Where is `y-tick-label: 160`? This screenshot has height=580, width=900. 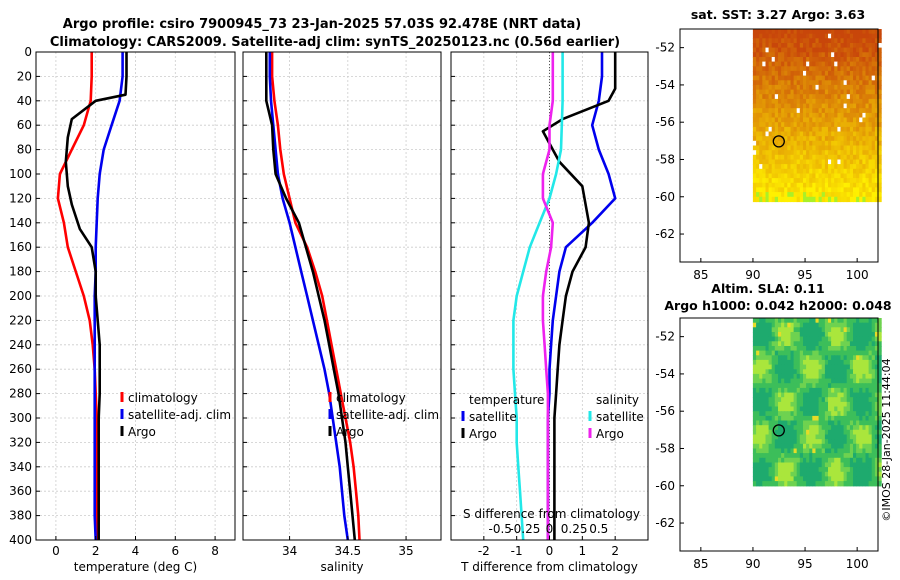 y-tick-label: 160 is located at coordinates (20, 247).